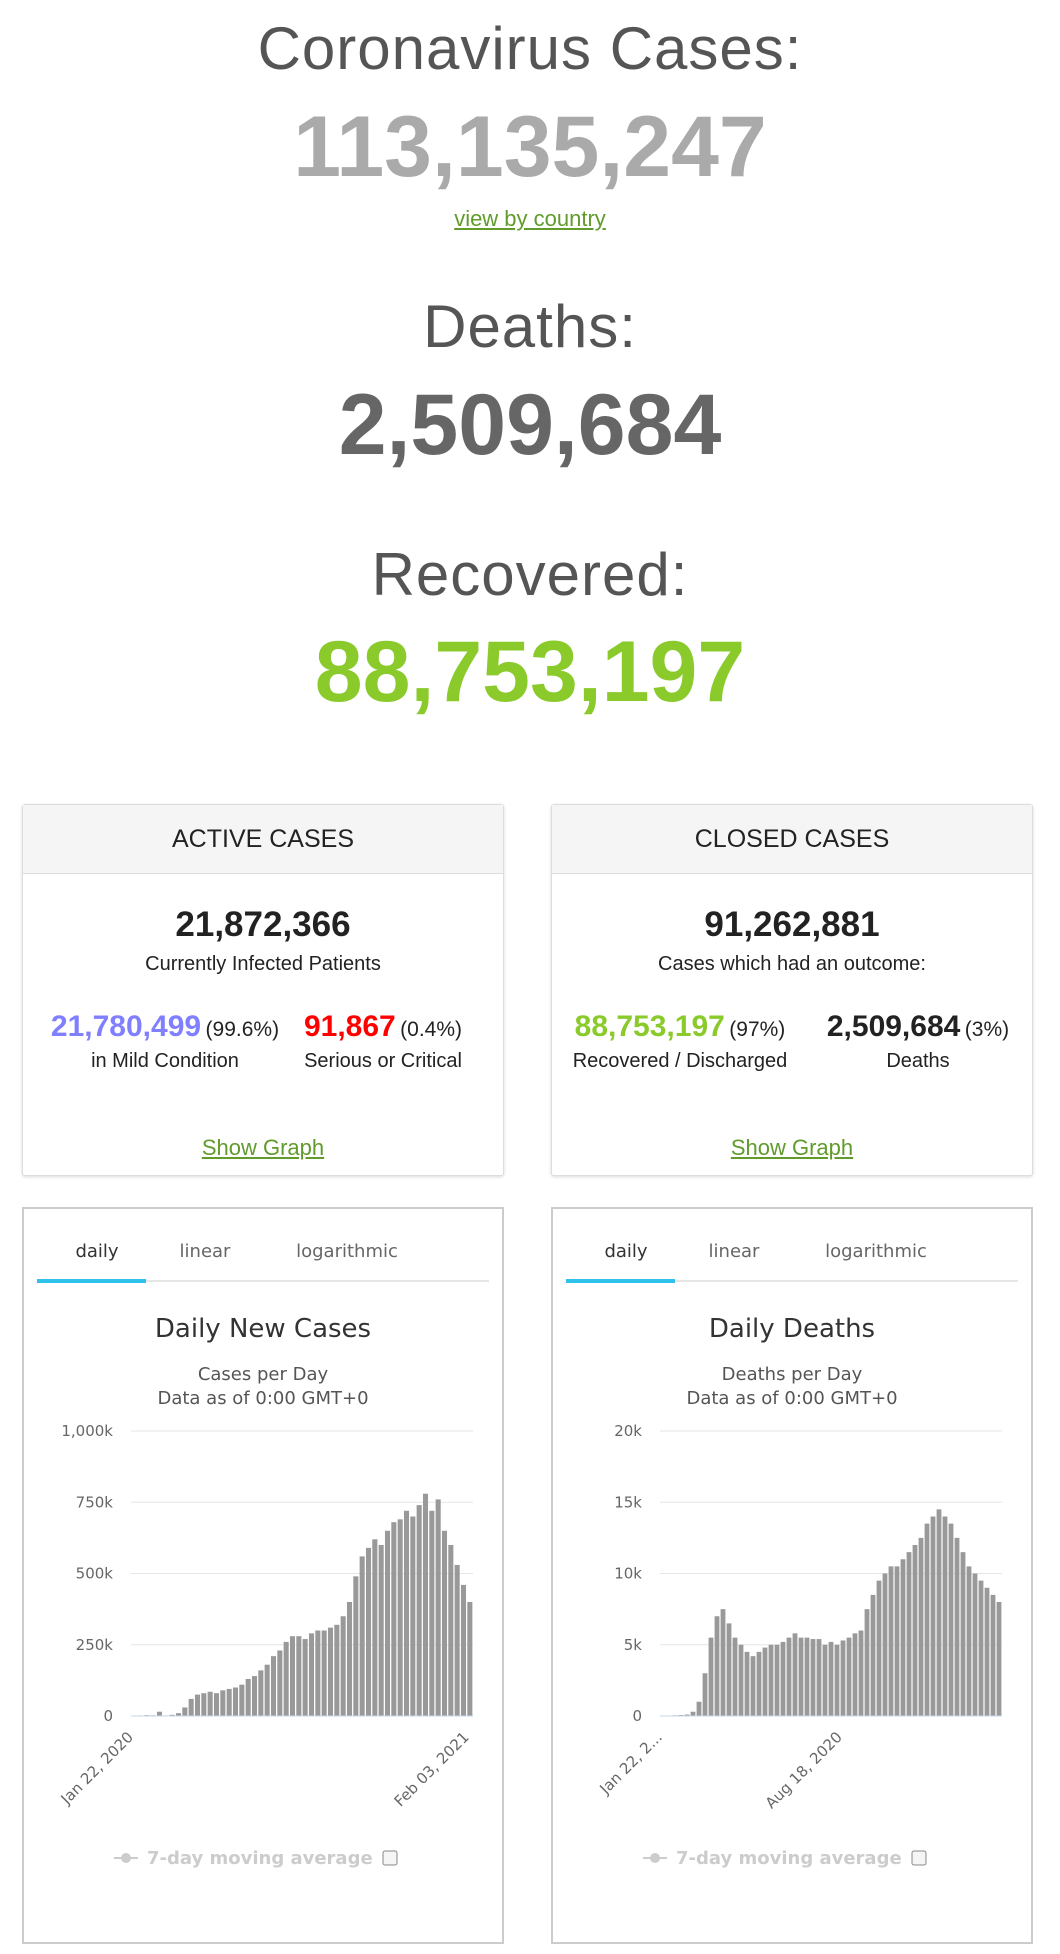 The width and height of the screenshot is (1060, 1954). What do you see at coordinates (263, 839) in the screenshot?
I see `panel-title: ACTIVE CASES` at bounding box center [263, 839].